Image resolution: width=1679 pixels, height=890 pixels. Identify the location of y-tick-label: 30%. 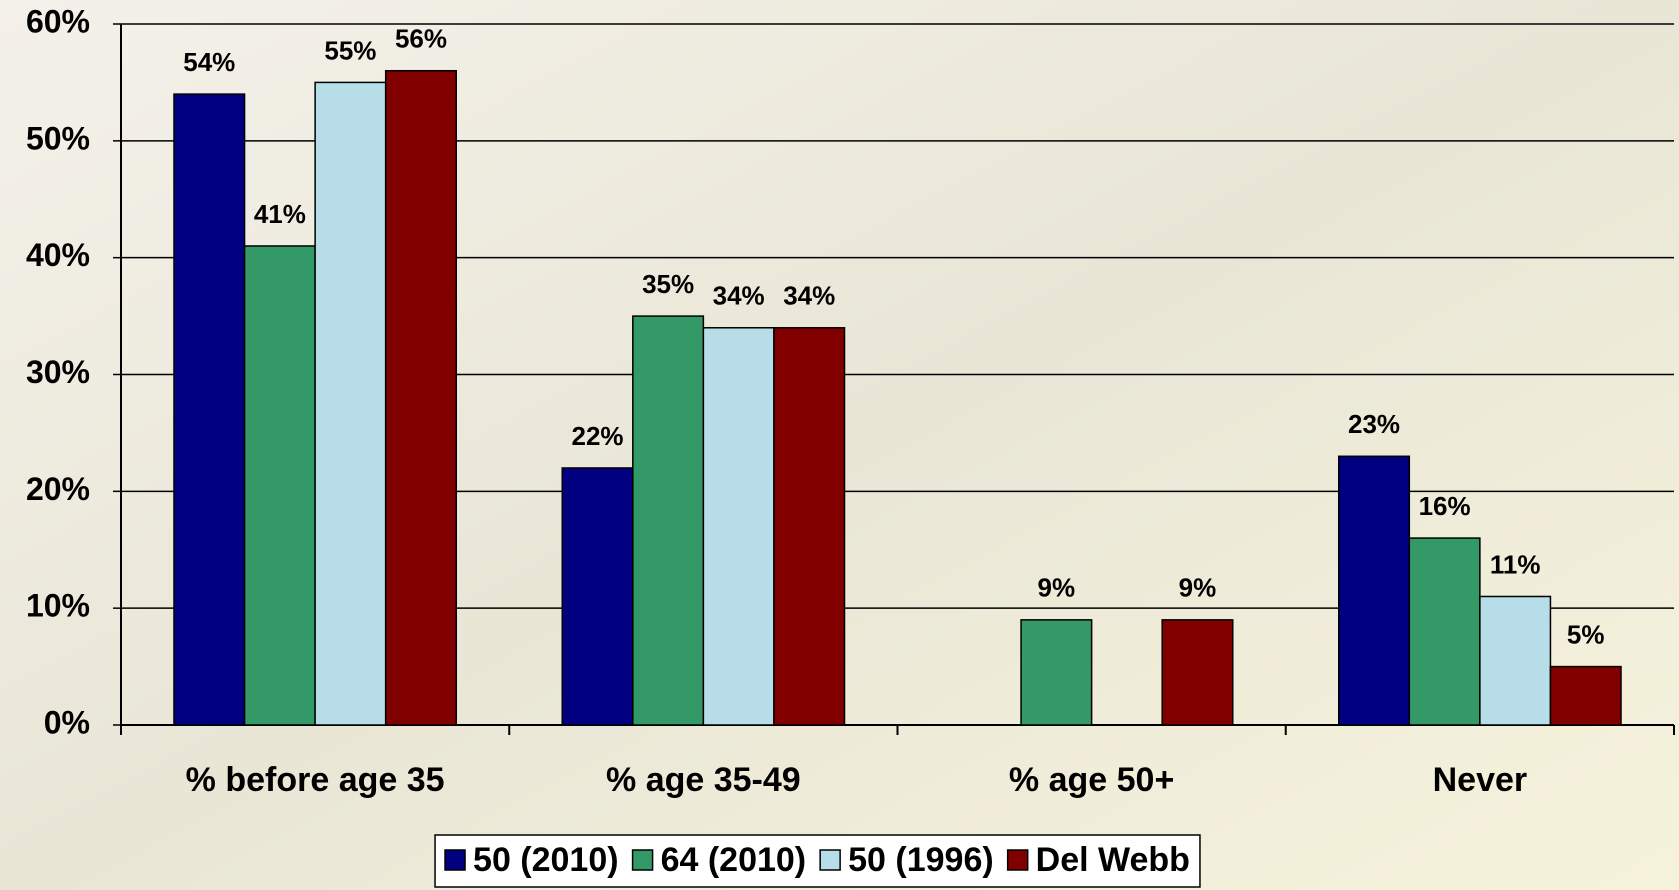
(58, 372).